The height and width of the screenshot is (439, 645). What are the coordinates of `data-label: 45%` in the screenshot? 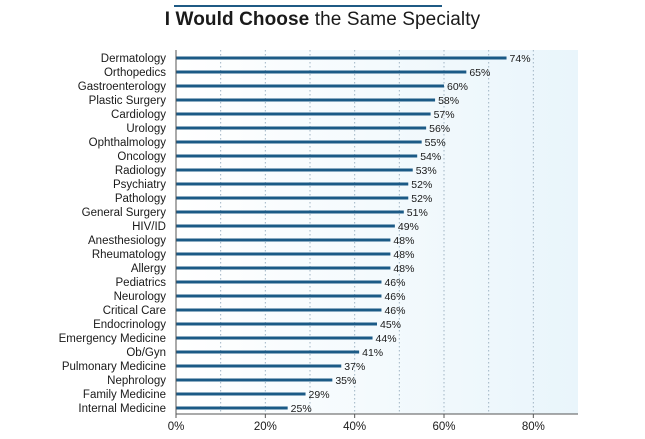 It's located at (390, 325).